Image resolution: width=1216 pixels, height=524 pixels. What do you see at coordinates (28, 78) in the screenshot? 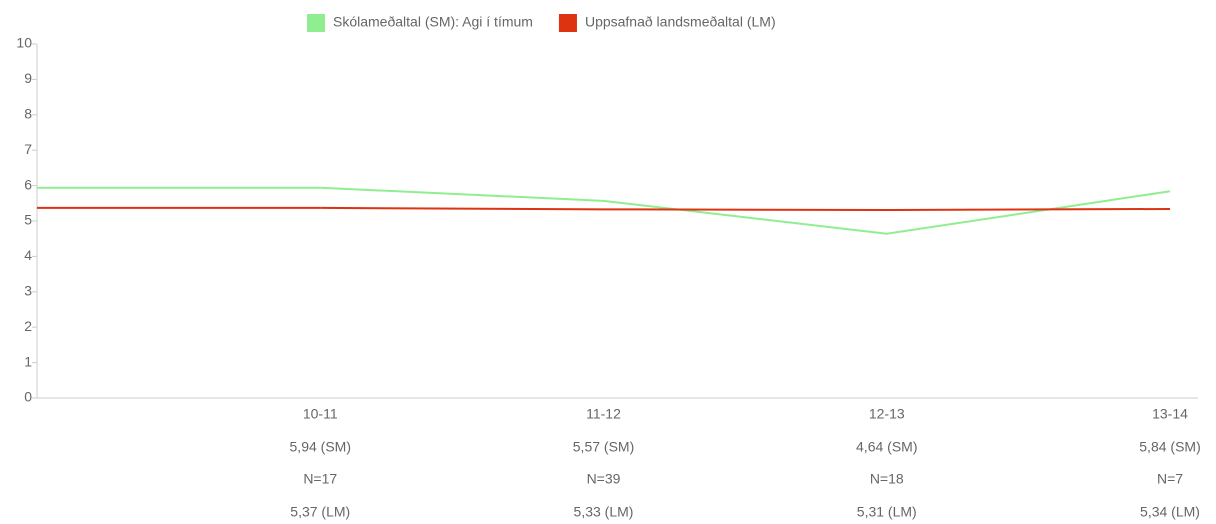
I see `y-tick-label: 9` at bounding box center [28, 78].